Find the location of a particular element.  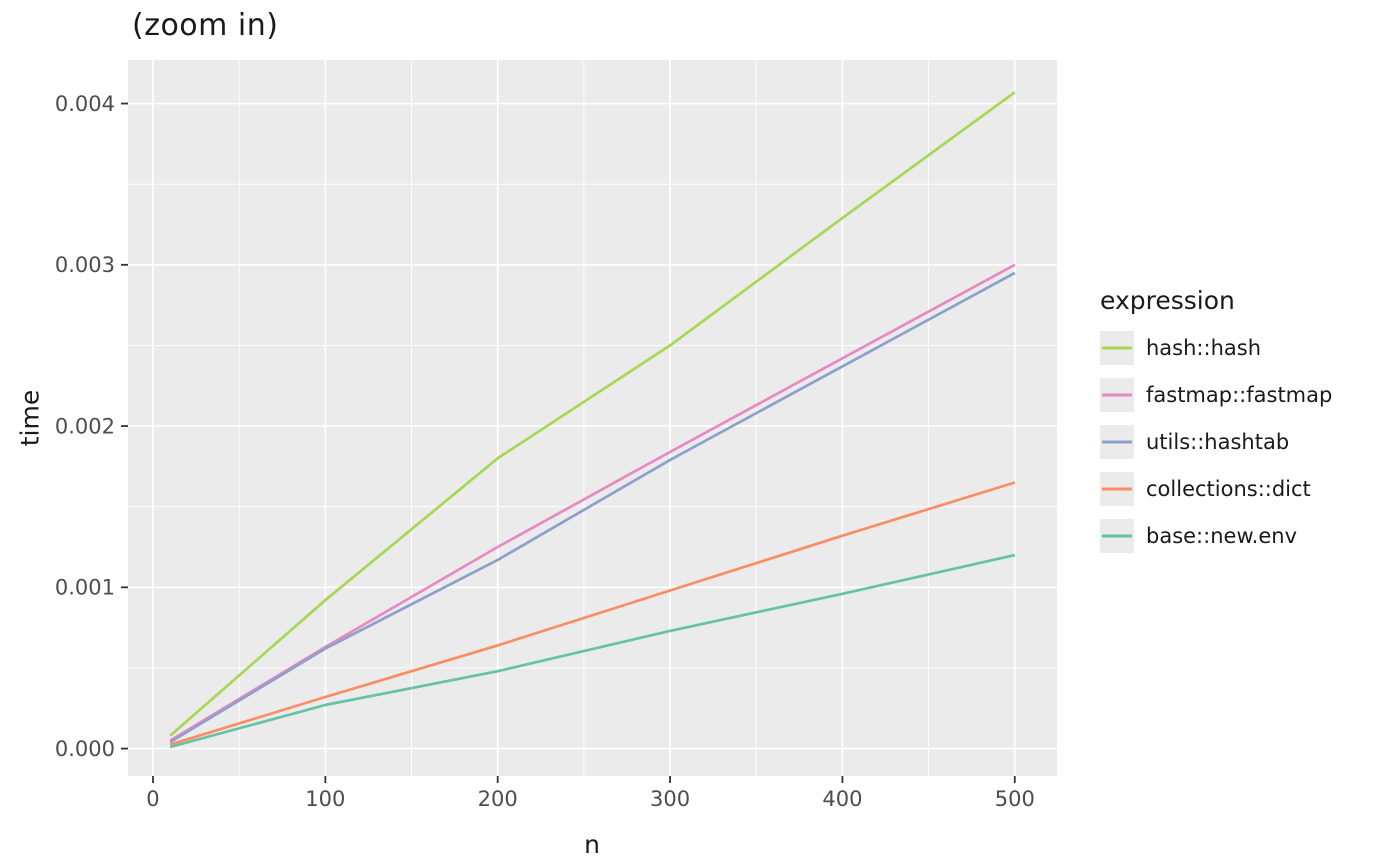

legend-label: utils::hashtab is located at coordinates (1218, 442).